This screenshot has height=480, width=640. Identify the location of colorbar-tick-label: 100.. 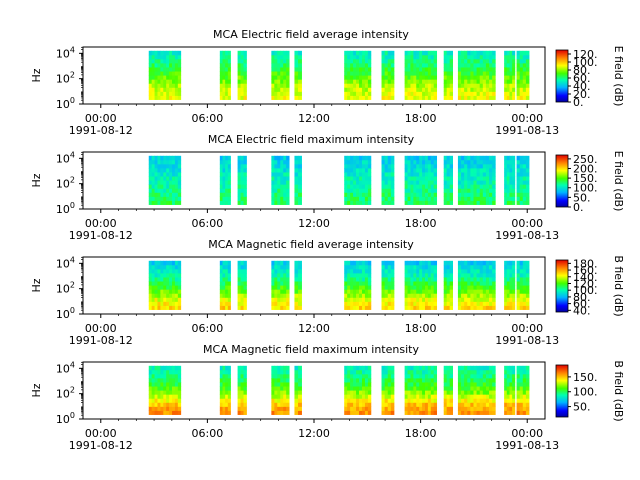
(585, 392).